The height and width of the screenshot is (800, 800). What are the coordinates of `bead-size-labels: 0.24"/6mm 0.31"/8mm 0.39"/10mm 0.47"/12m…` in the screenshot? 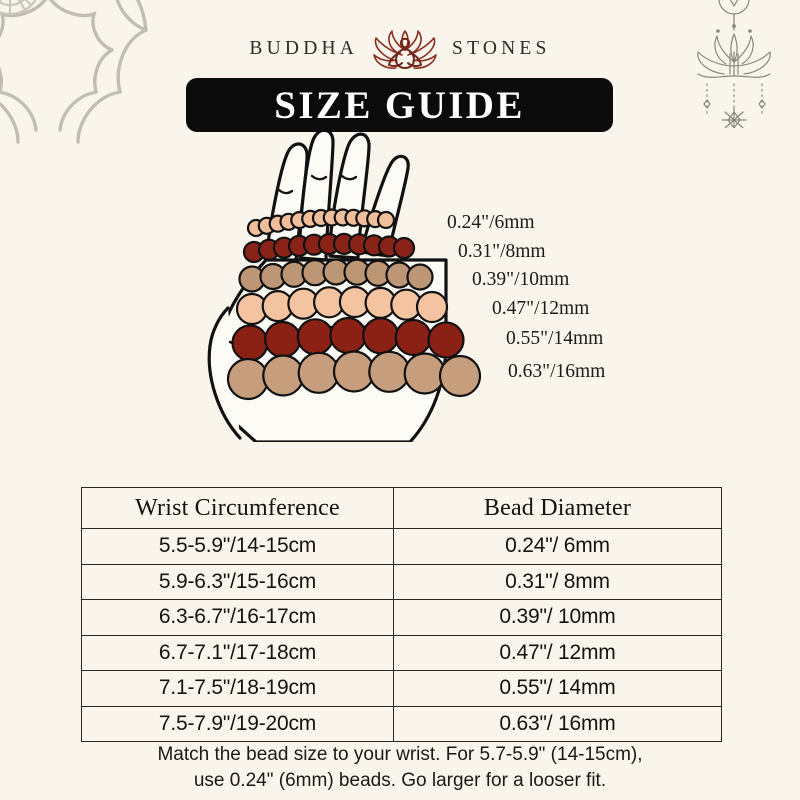 It's located at (610, 300).